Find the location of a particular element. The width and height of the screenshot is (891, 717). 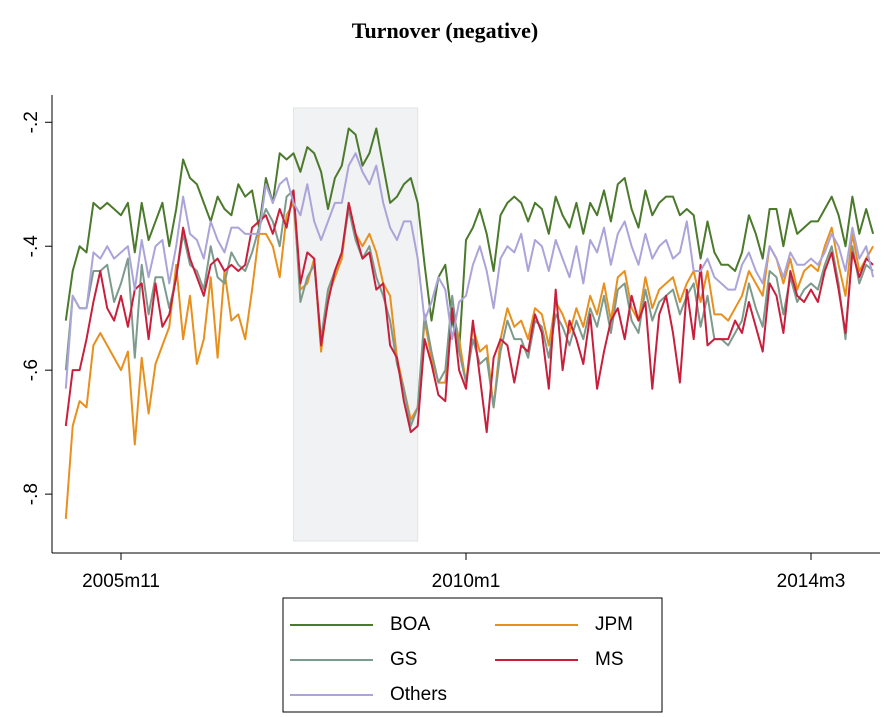

legend-label: JPM is located at coordinates (614, 624).